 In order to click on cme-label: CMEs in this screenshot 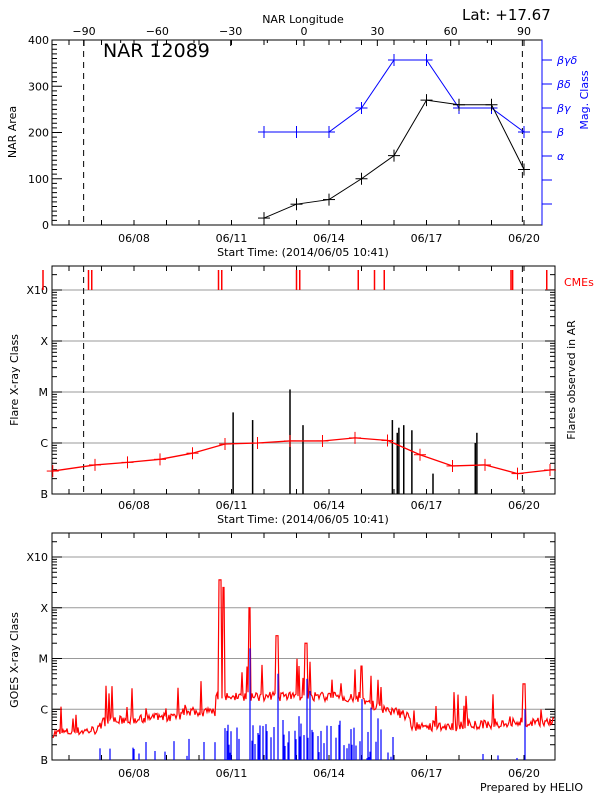, I will do `click(579, 282)`.